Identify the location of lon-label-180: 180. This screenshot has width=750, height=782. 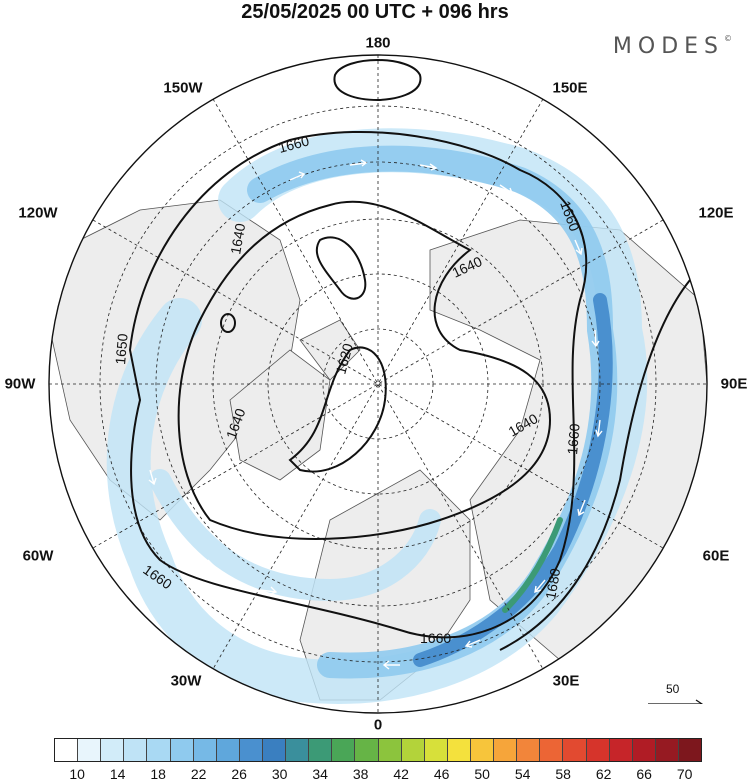
(378, 43).